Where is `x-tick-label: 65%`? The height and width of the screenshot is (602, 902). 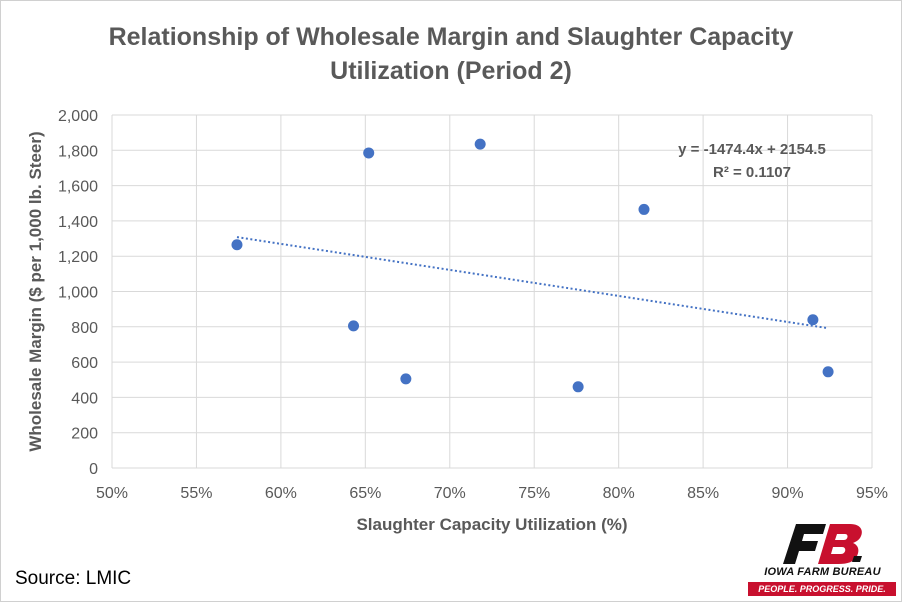 x-tick-label: 65% is located at coordinates (365, 493).